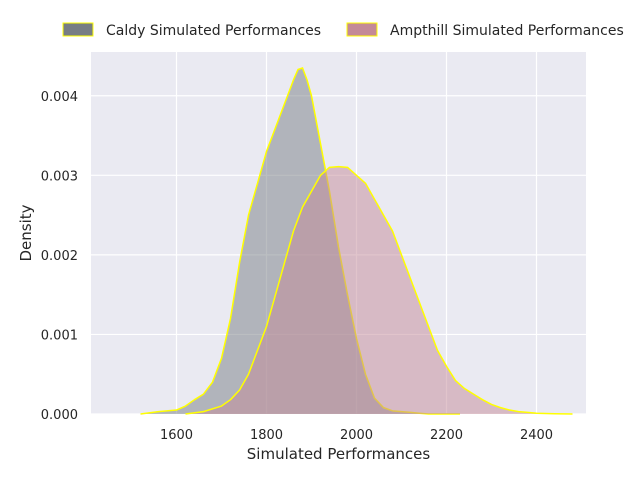  I want to click on x-tick-label: 2000, so click(356, 435).